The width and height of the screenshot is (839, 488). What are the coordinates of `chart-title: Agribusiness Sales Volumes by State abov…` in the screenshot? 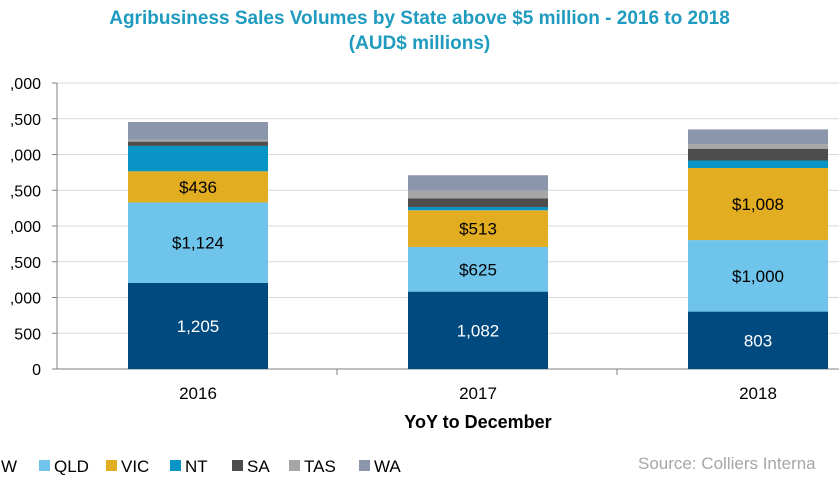 It's located at (419, 31).